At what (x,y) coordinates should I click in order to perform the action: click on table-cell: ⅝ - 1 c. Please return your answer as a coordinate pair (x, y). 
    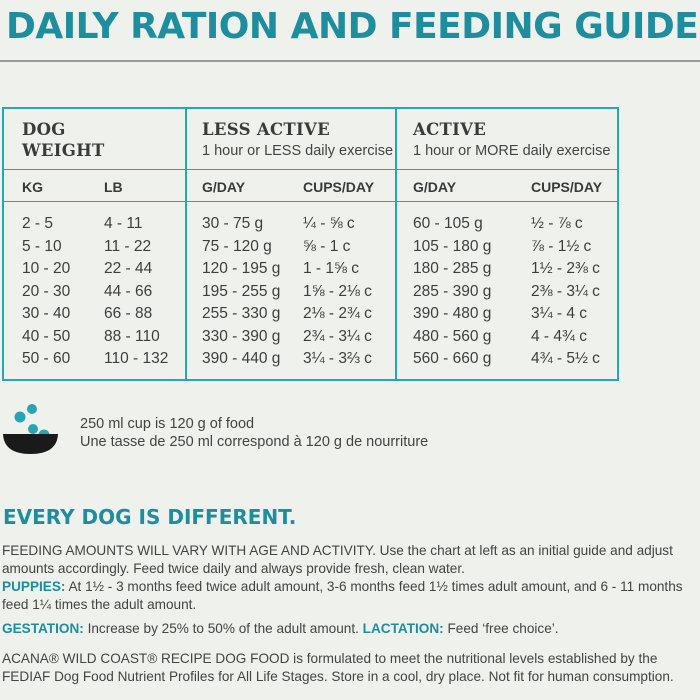
    Looking at the image, I should click on (327, 246).